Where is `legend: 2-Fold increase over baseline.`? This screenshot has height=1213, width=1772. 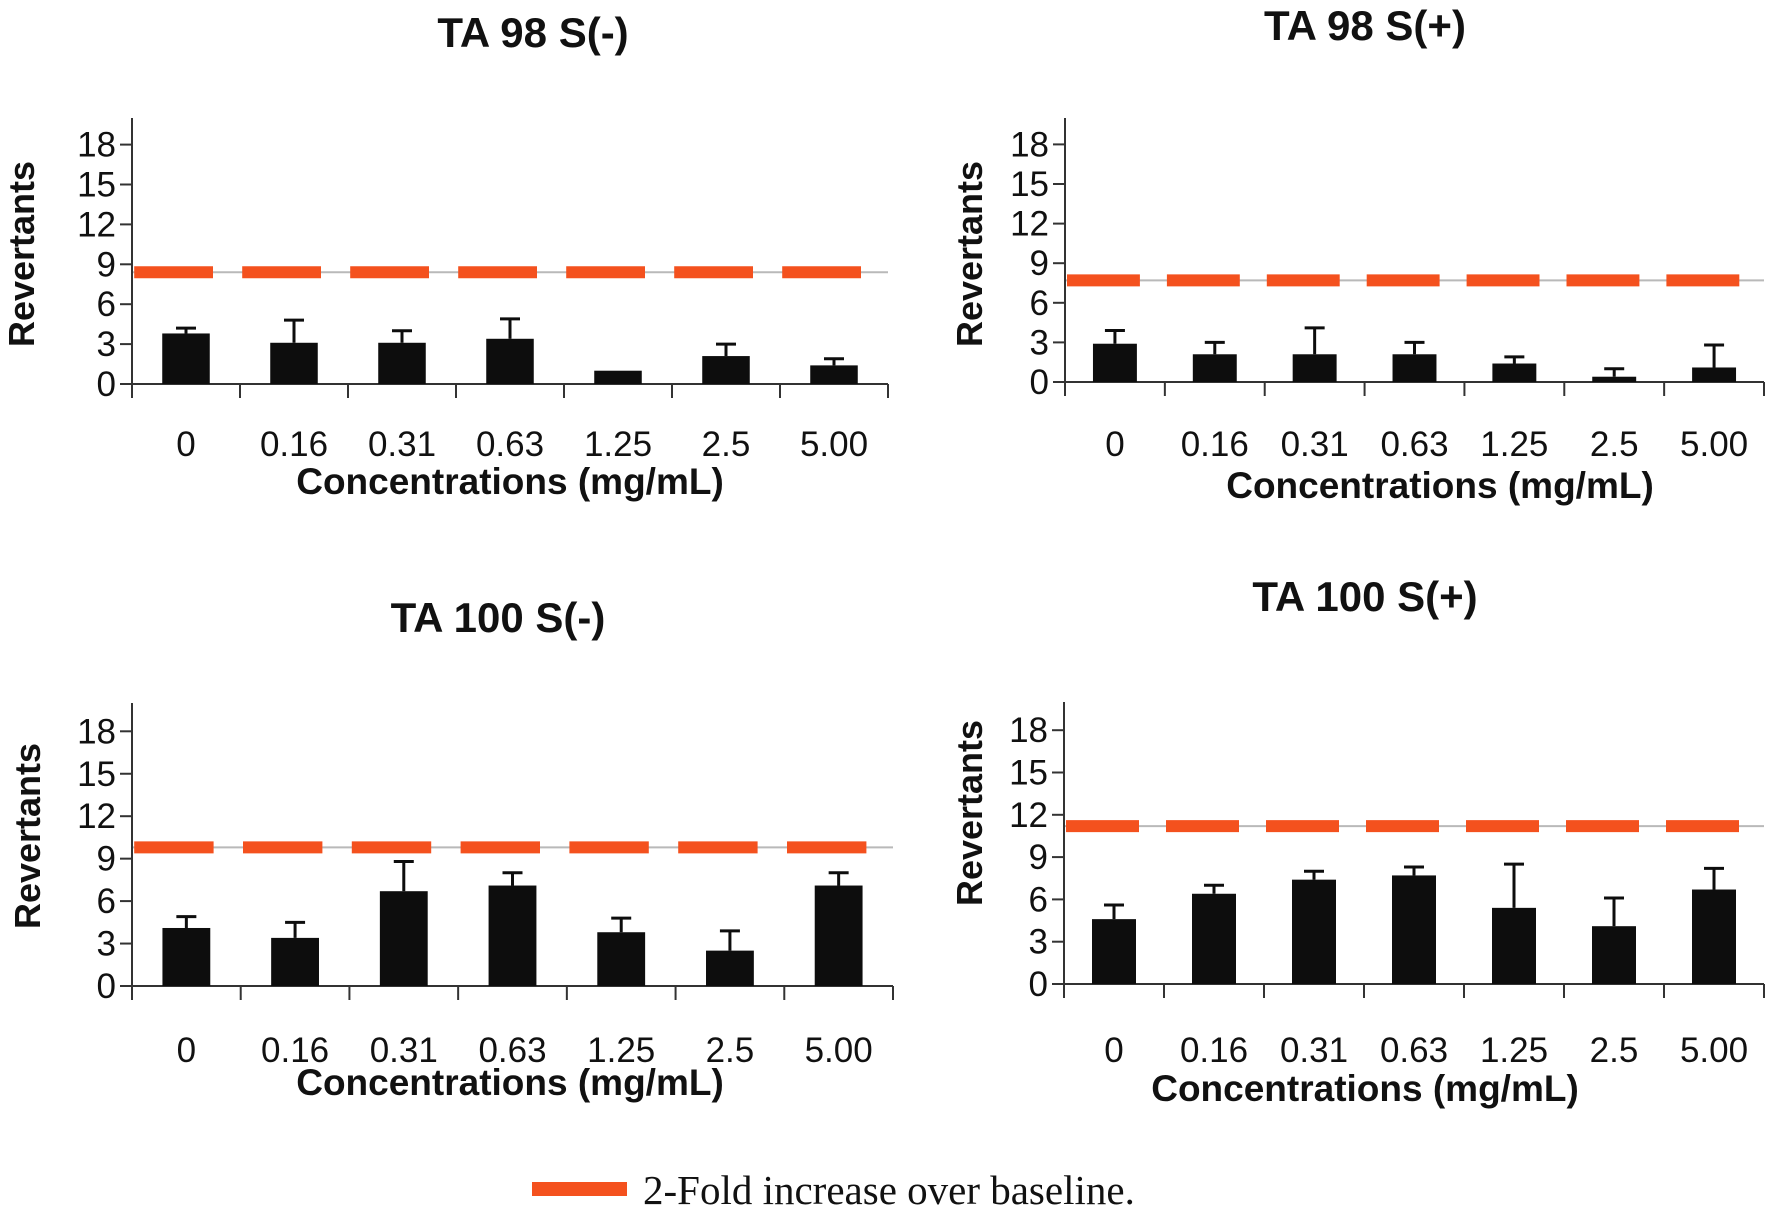 legend: 2-Fold increase over baseline. is located at coordinates (833, 1190).